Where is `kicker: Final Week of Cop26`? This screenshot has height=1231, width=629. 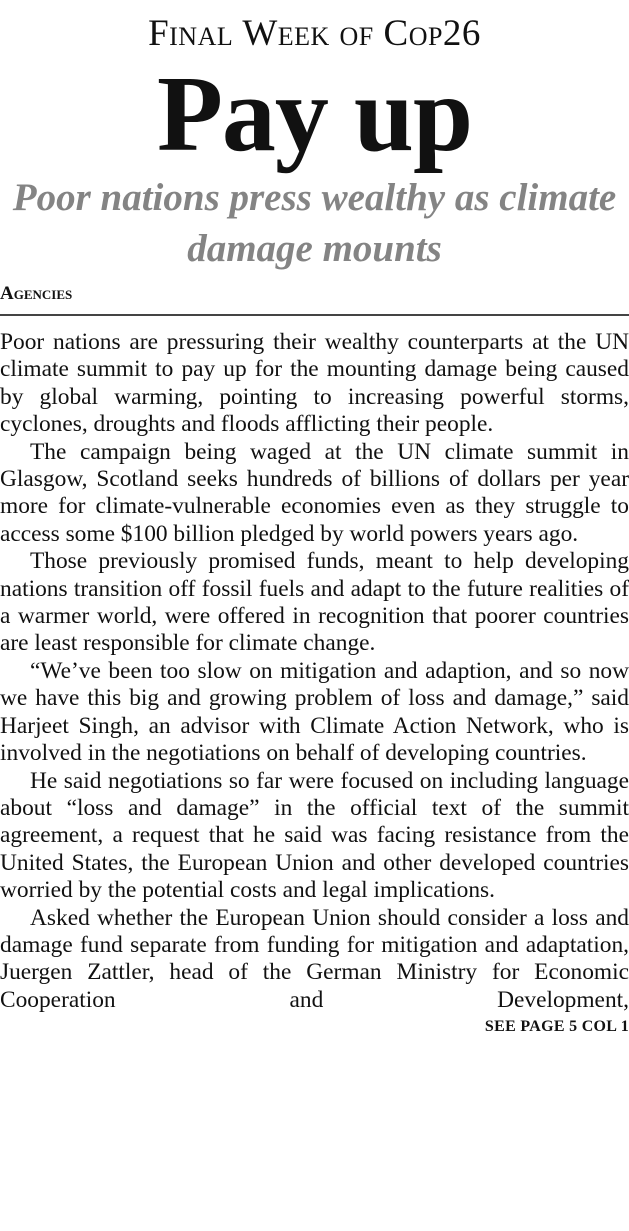
kicker: Final Week of Cop26 is located at coordinates (314, 33).